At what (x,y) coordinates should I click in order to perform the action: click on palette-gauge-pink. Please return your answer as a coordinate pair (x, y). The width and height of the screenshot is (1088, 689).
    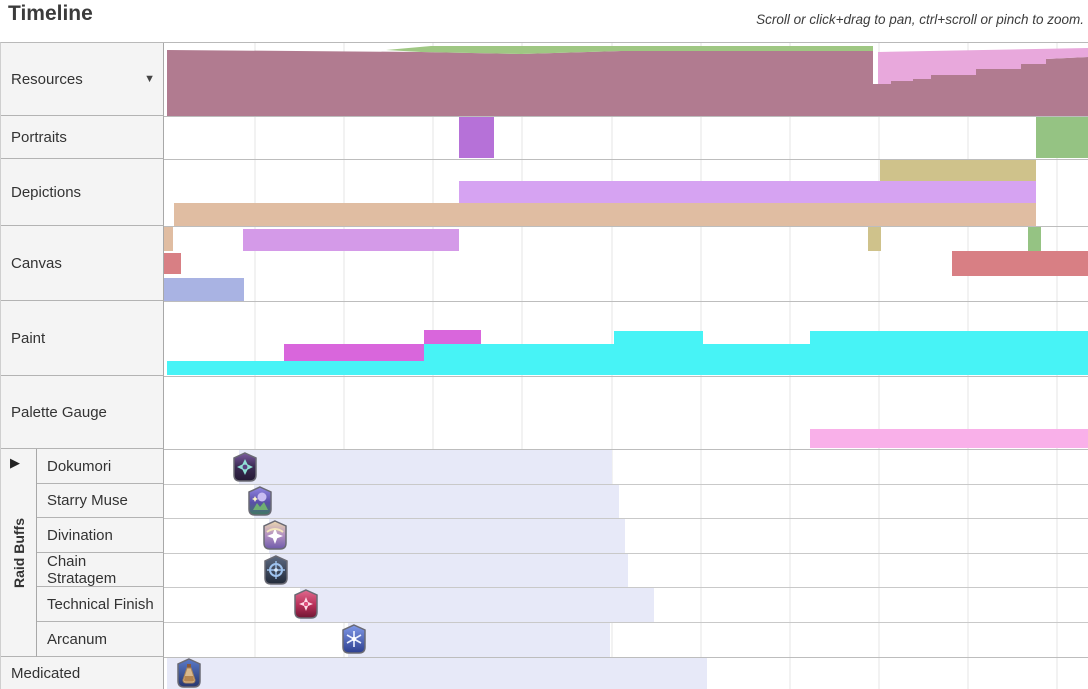
    Looking at the image, I should click on (949, 438).